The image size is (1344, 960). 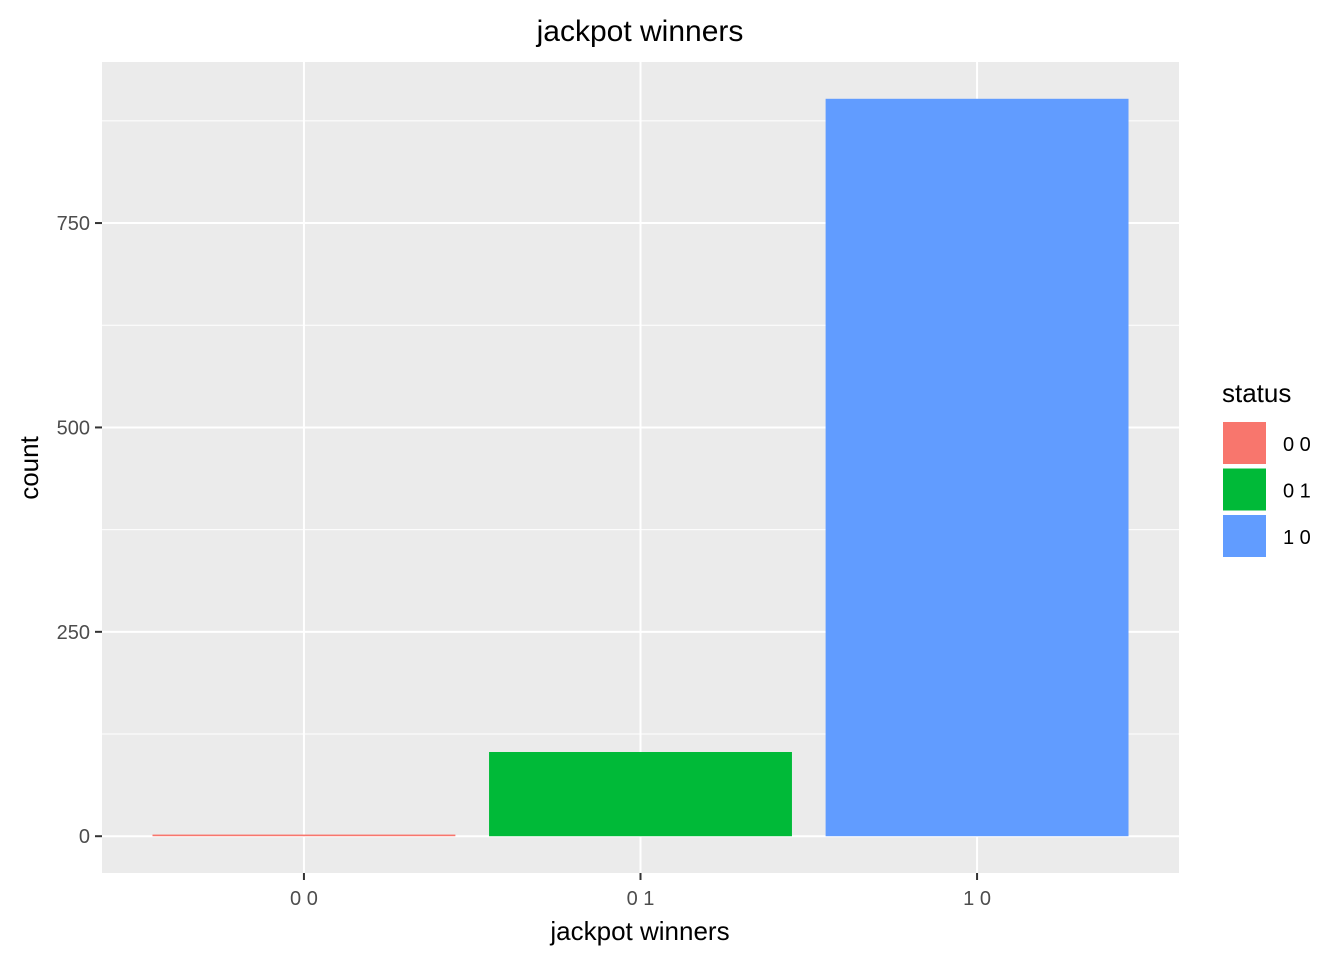 I want to click on x-axis-title: jackpot winners, so click(x=639, y=931).